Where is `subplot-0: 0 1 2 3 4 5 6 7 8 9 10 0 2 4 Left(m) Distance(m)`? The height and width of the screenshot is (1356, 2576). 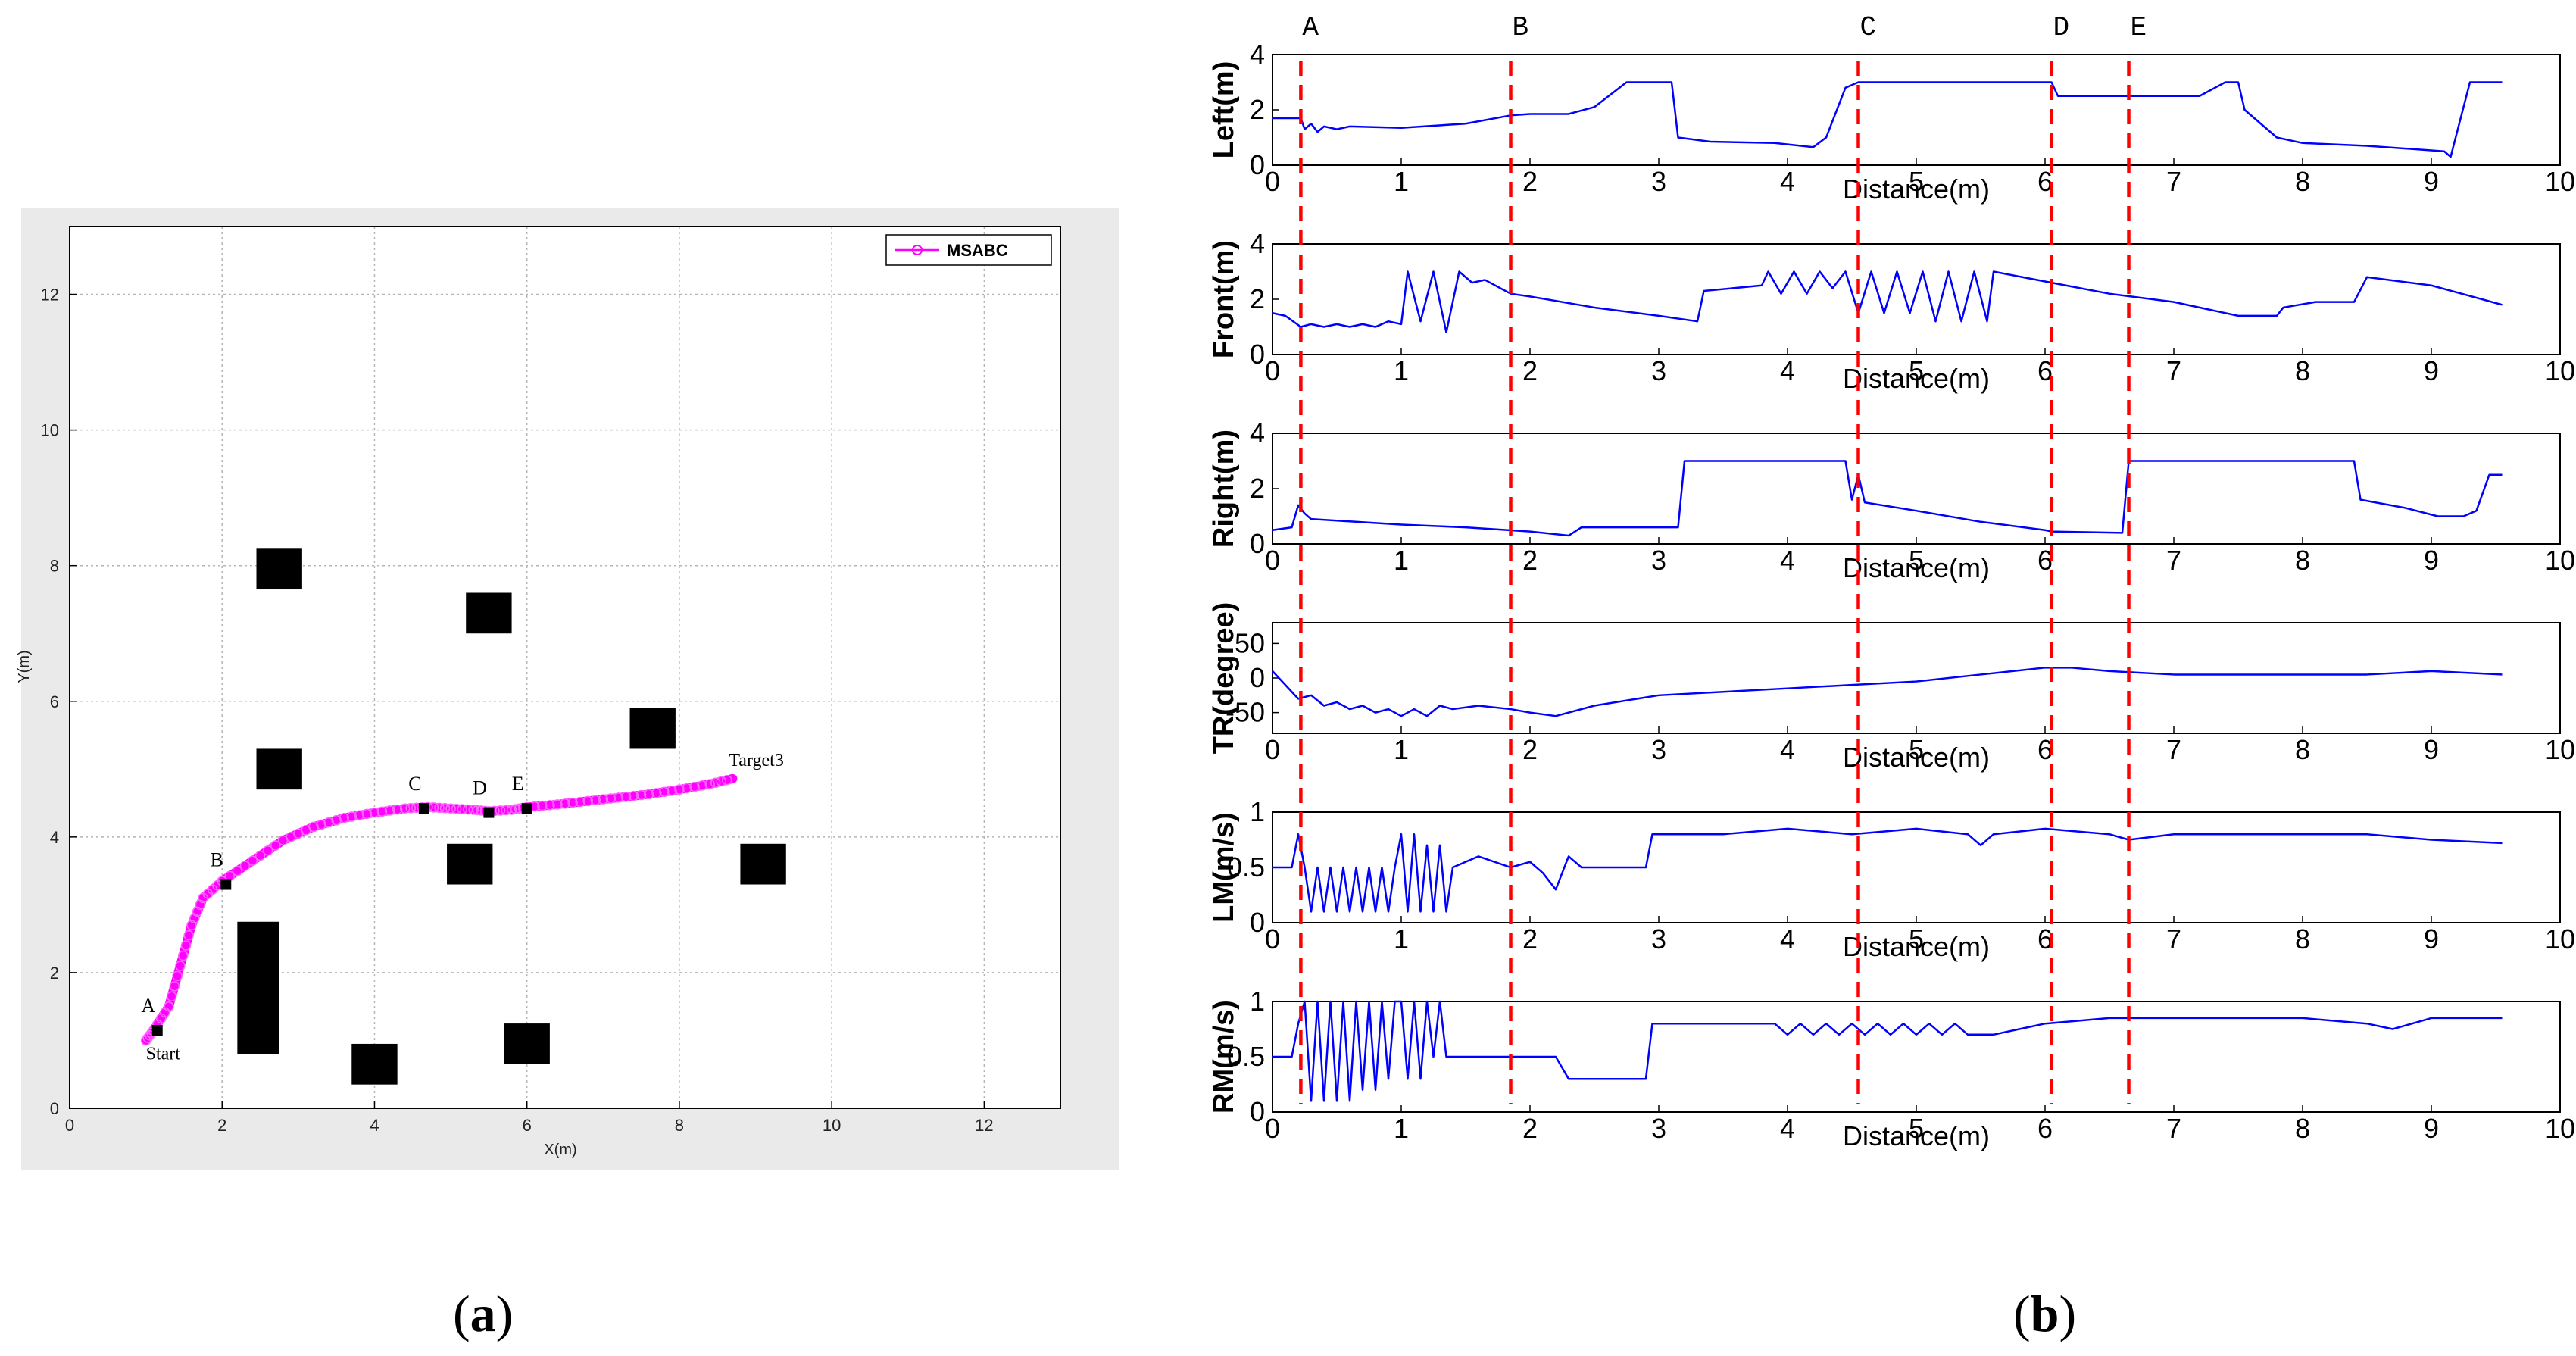
subplot-0: 0 1 2 3 4 5 6 7 8 9 10 0 2 4 Left(m) Distance(m) is located at coordinates (1892, 122).